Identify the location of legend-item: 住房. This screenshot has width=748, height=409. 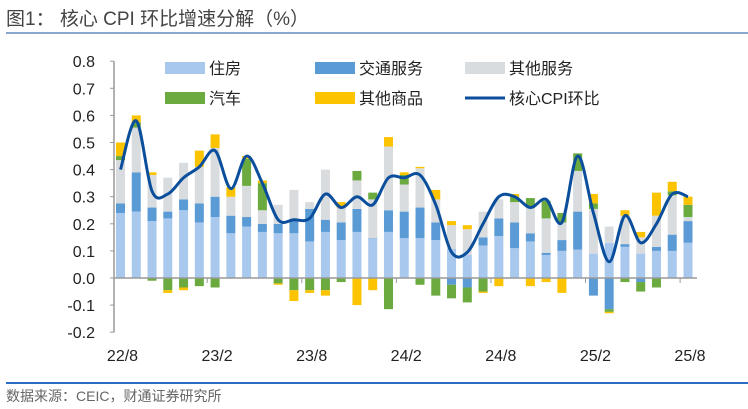
(203, 69).